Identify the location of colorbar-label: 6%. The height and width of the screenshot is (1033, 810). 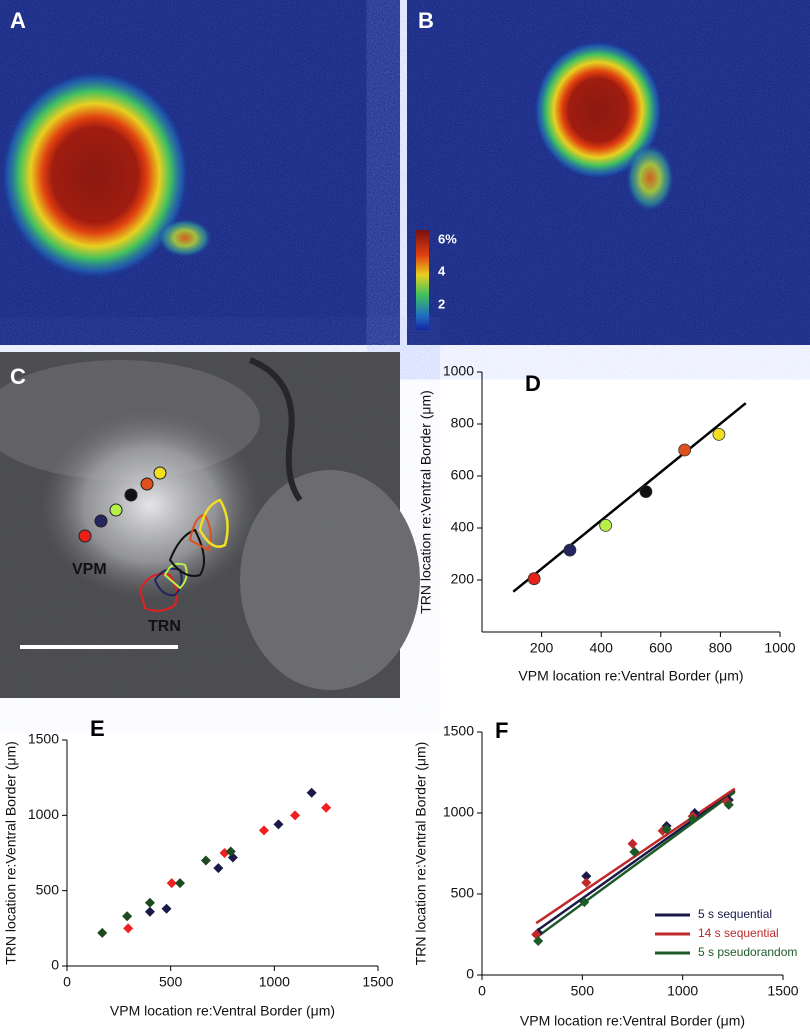
(447, 238).